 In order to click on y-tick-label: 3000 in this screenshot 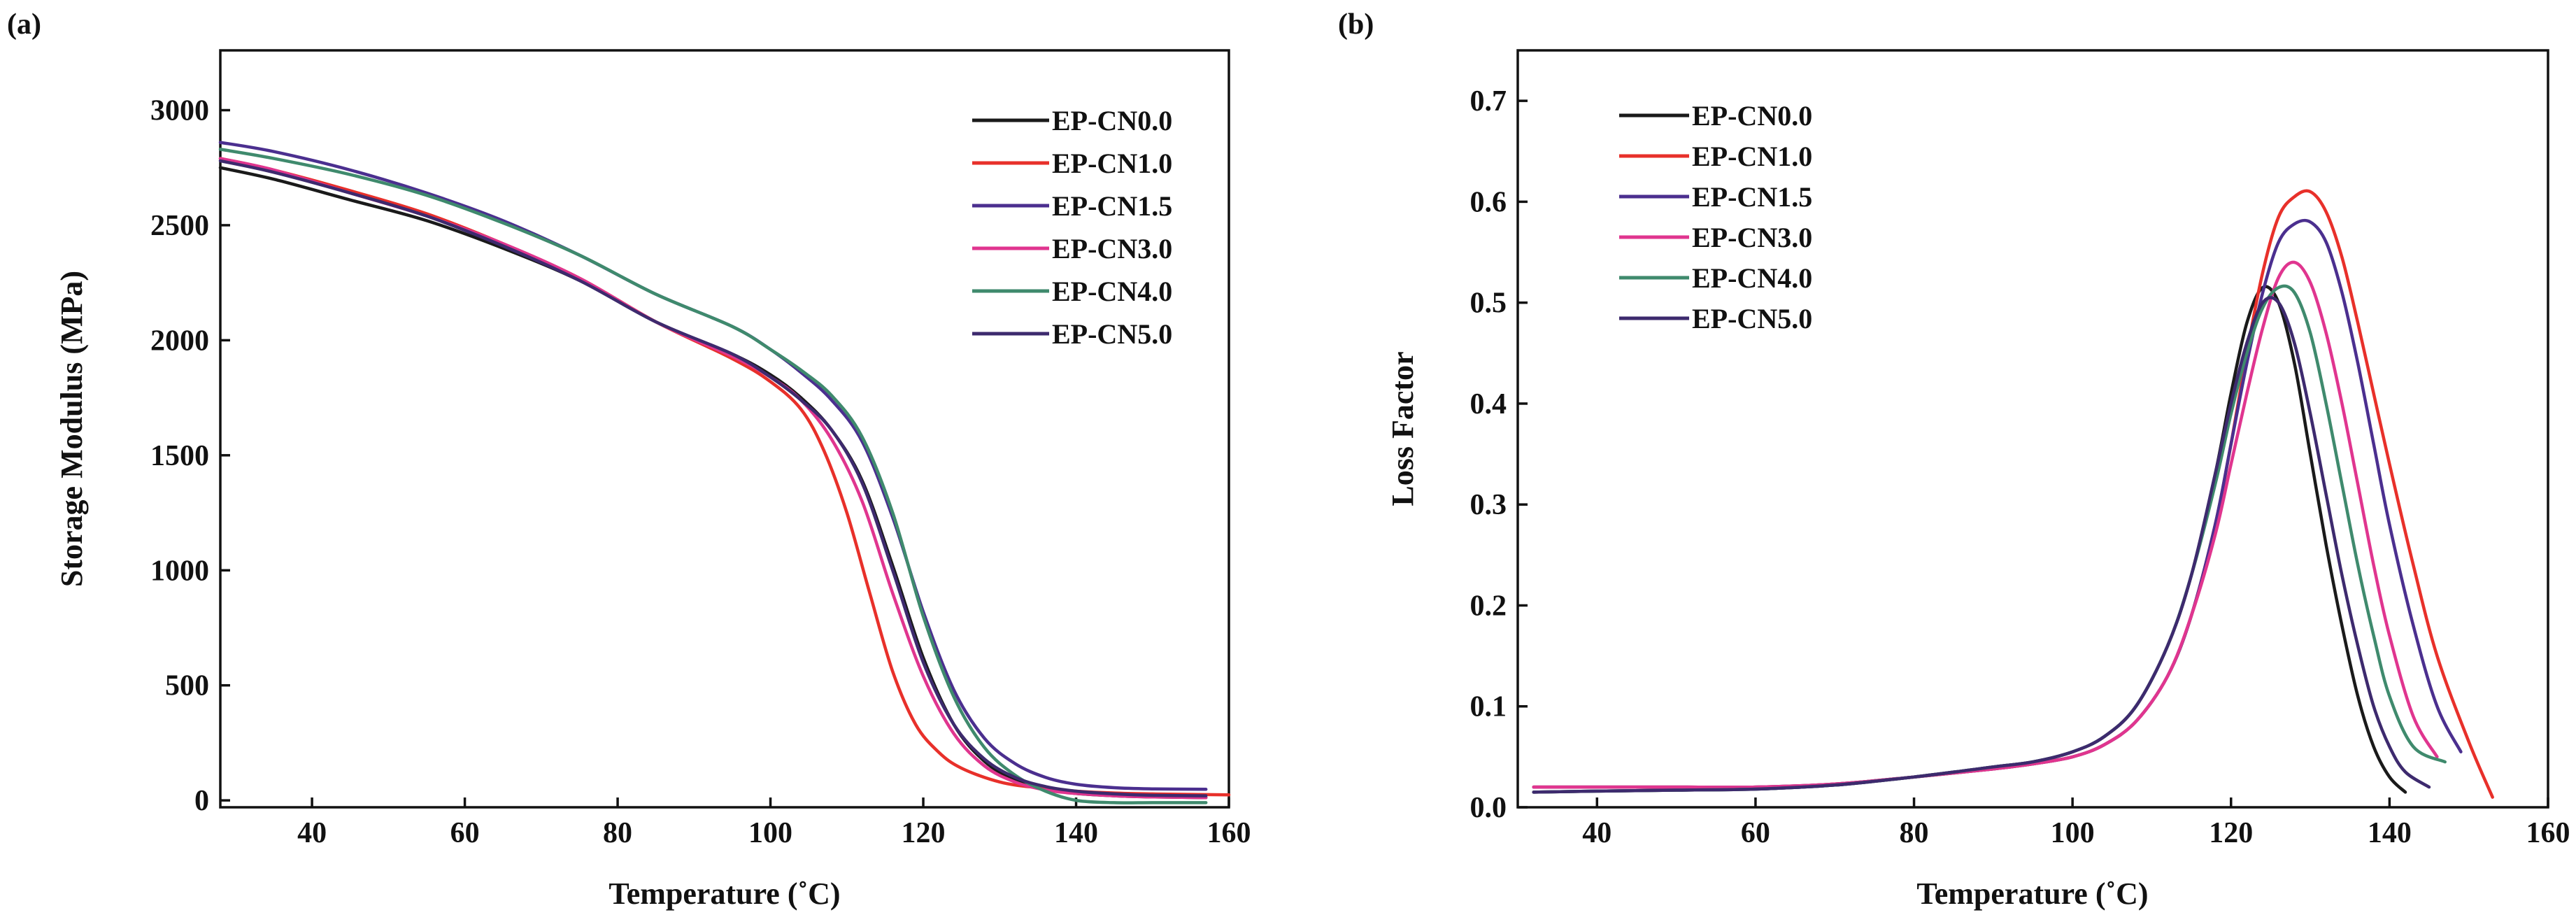, I will do `click(179, 111)`.